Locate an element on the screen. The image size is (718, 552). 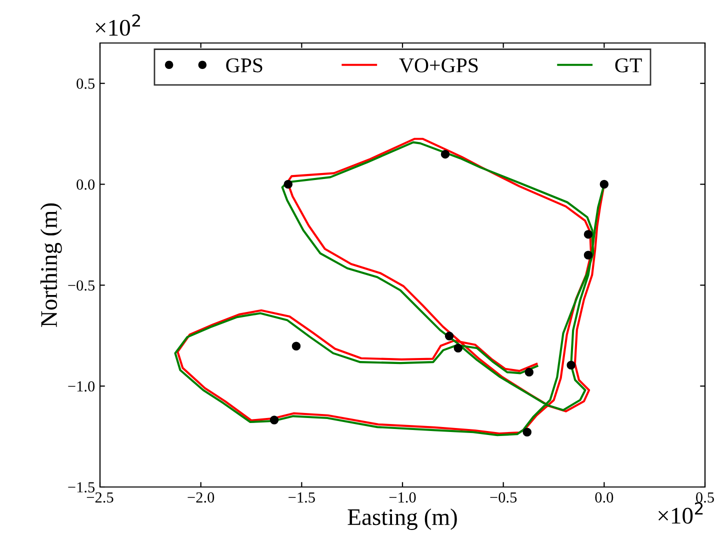
legend-label: GT is located at coordinates (628, 65).